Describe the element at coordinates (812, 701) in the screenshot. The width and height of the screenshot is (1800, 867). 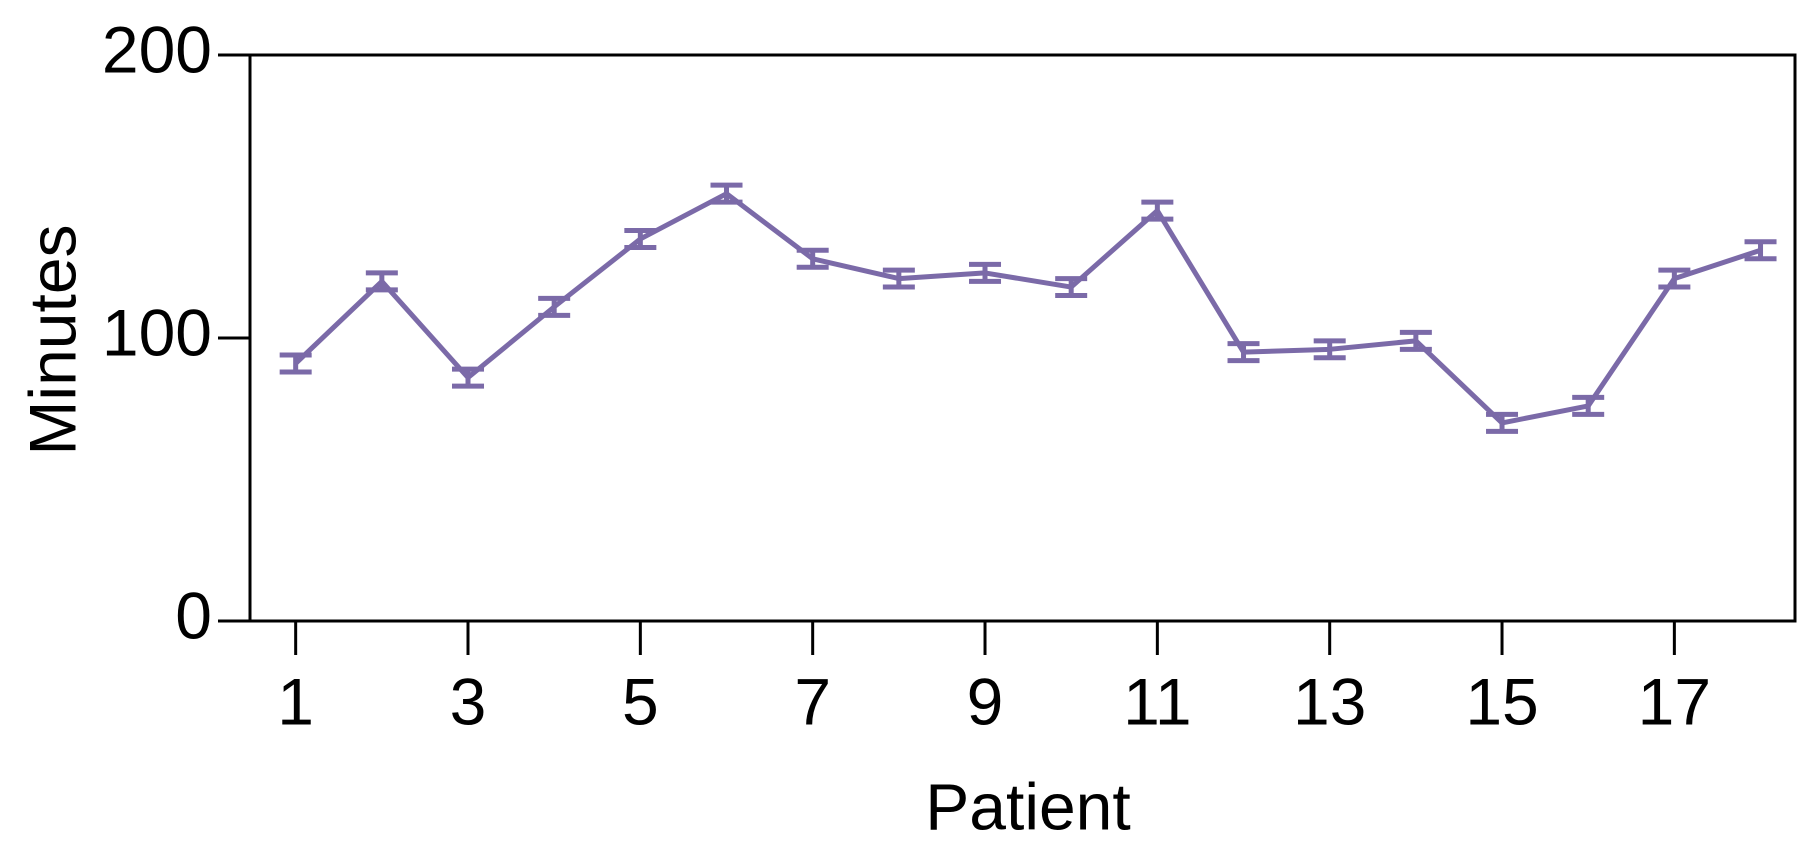
I see `x-tick-label: 7` at that location.